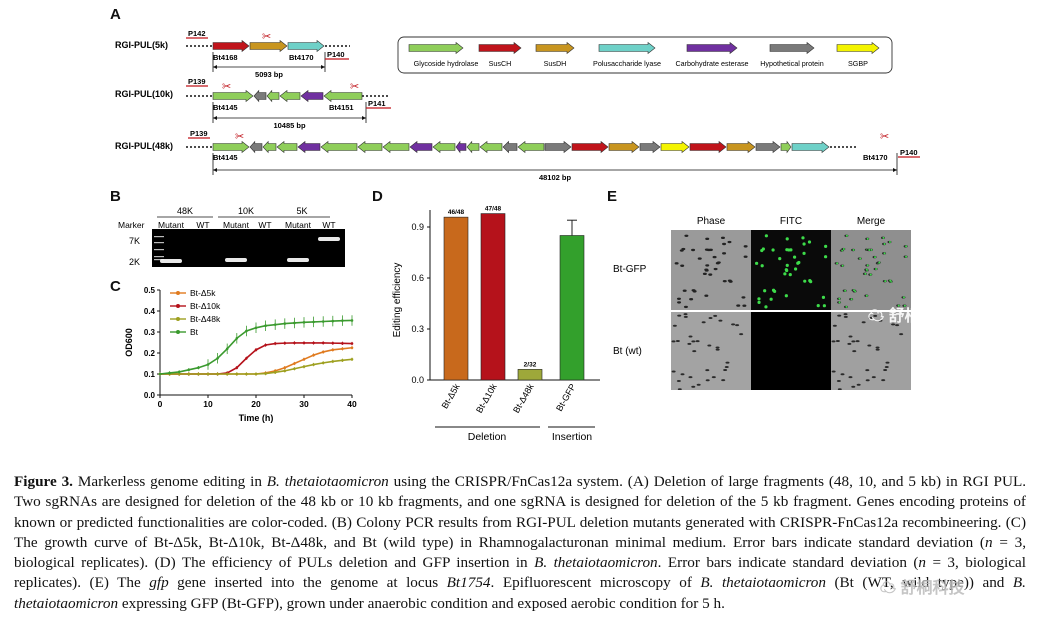 The height and width of the screenshot is (634, 1041). What do you see at coordinates (150, 311) in the screenshot?
I see `y-tick-label: 0.4` at bounding box center [150, 311].